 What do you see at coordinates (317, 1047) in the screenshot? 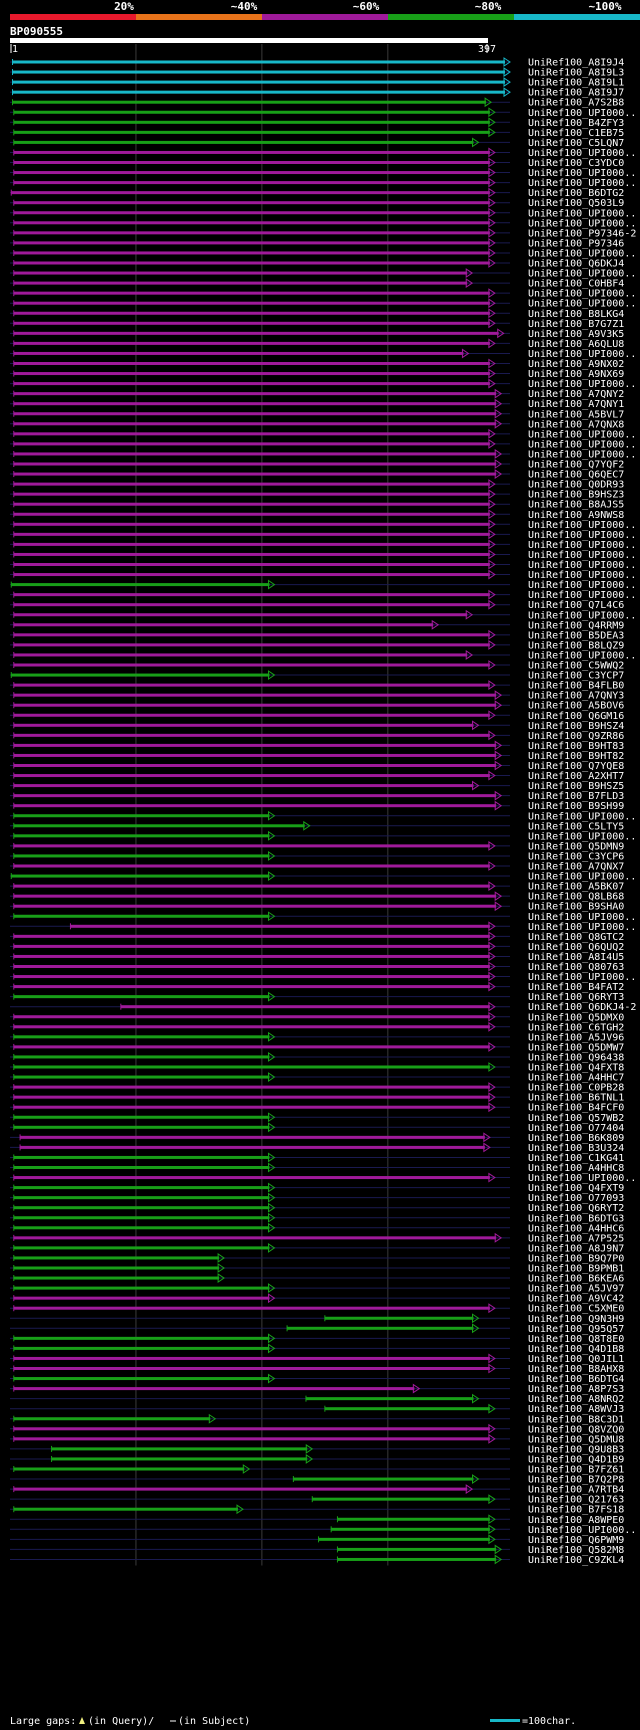
I see `hit-row: UniRef100_Q5DMW7` at bounding box center [317, 1047].